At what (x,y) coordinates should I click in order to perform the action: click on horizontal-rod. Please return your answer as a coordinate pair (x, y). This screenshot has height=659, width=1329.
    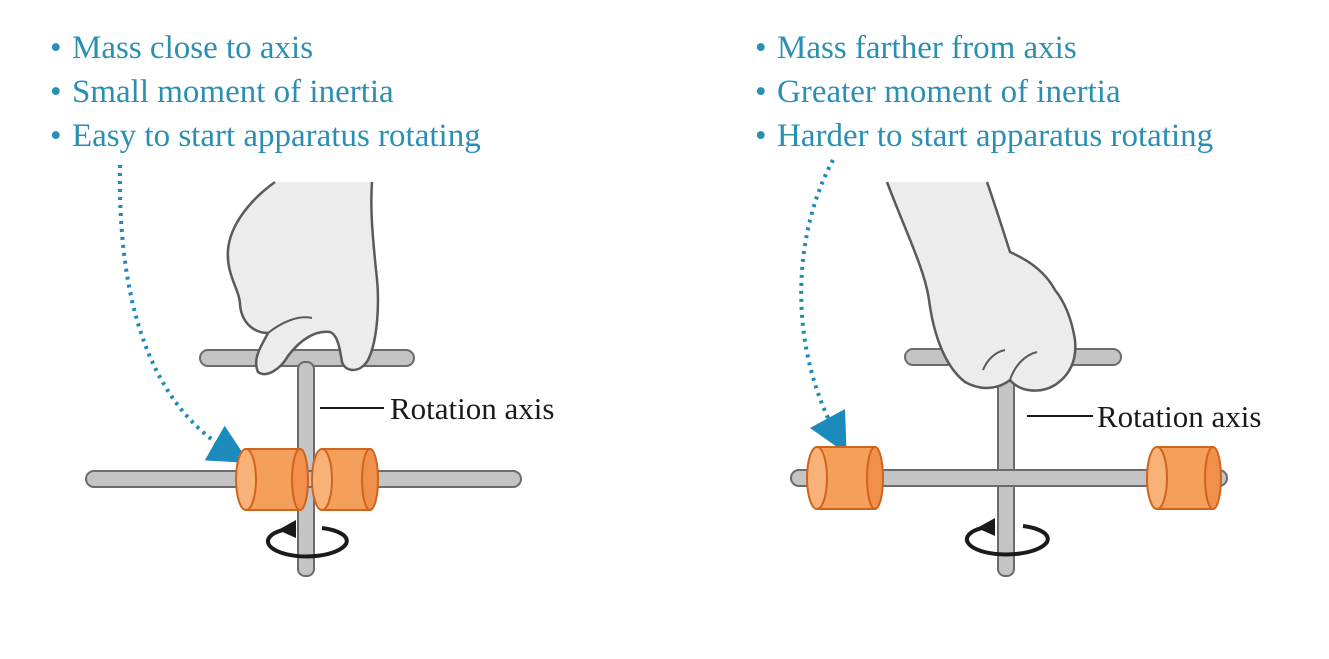
    Looking at the image, I should click on (1009, 478).